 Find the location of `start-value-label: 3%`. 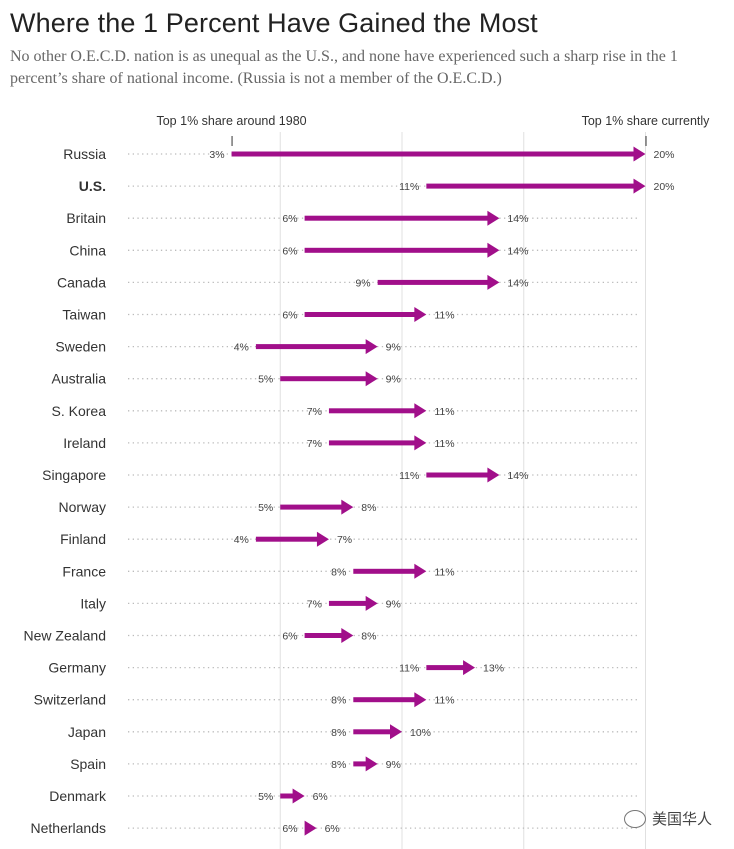

start-value-label: 3% is located at coordinates (216, 155).